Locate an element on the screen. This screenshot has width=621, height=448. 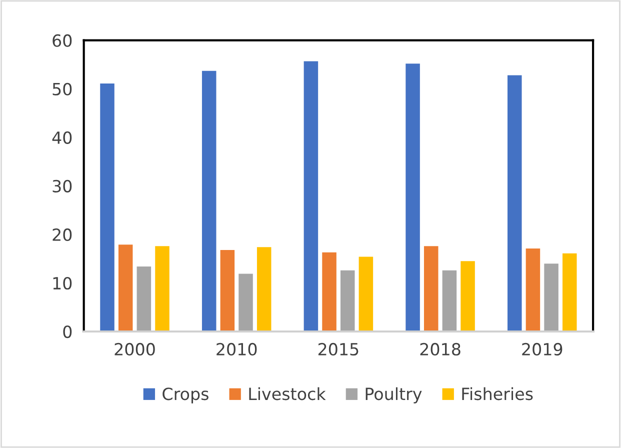
x-tick-label: 2000 is located at coordinates (134, 349).